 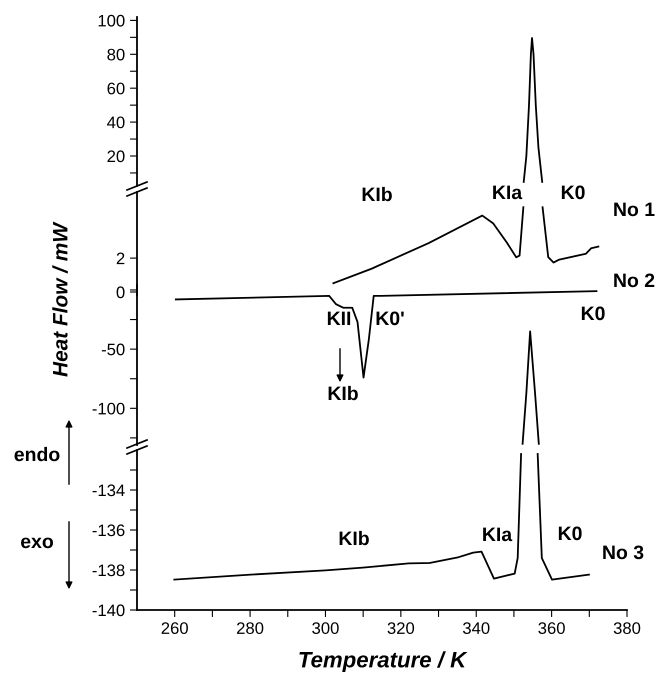 I want to click on y-tick-label: -50, so click(x=113, y=350).